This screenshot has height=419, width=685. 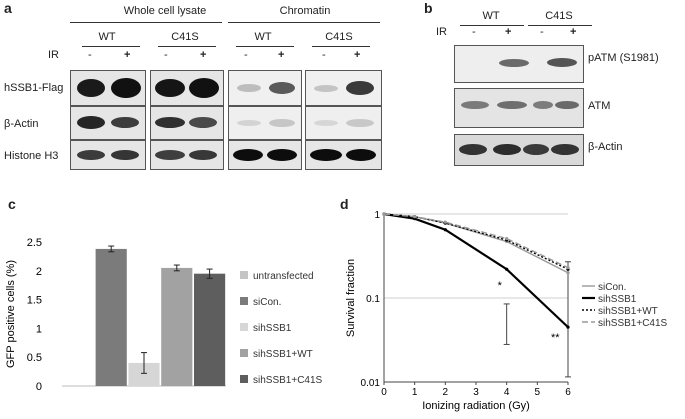 I want to click on blot-actin-chromatin-c41s, so click(x=343, y=123).